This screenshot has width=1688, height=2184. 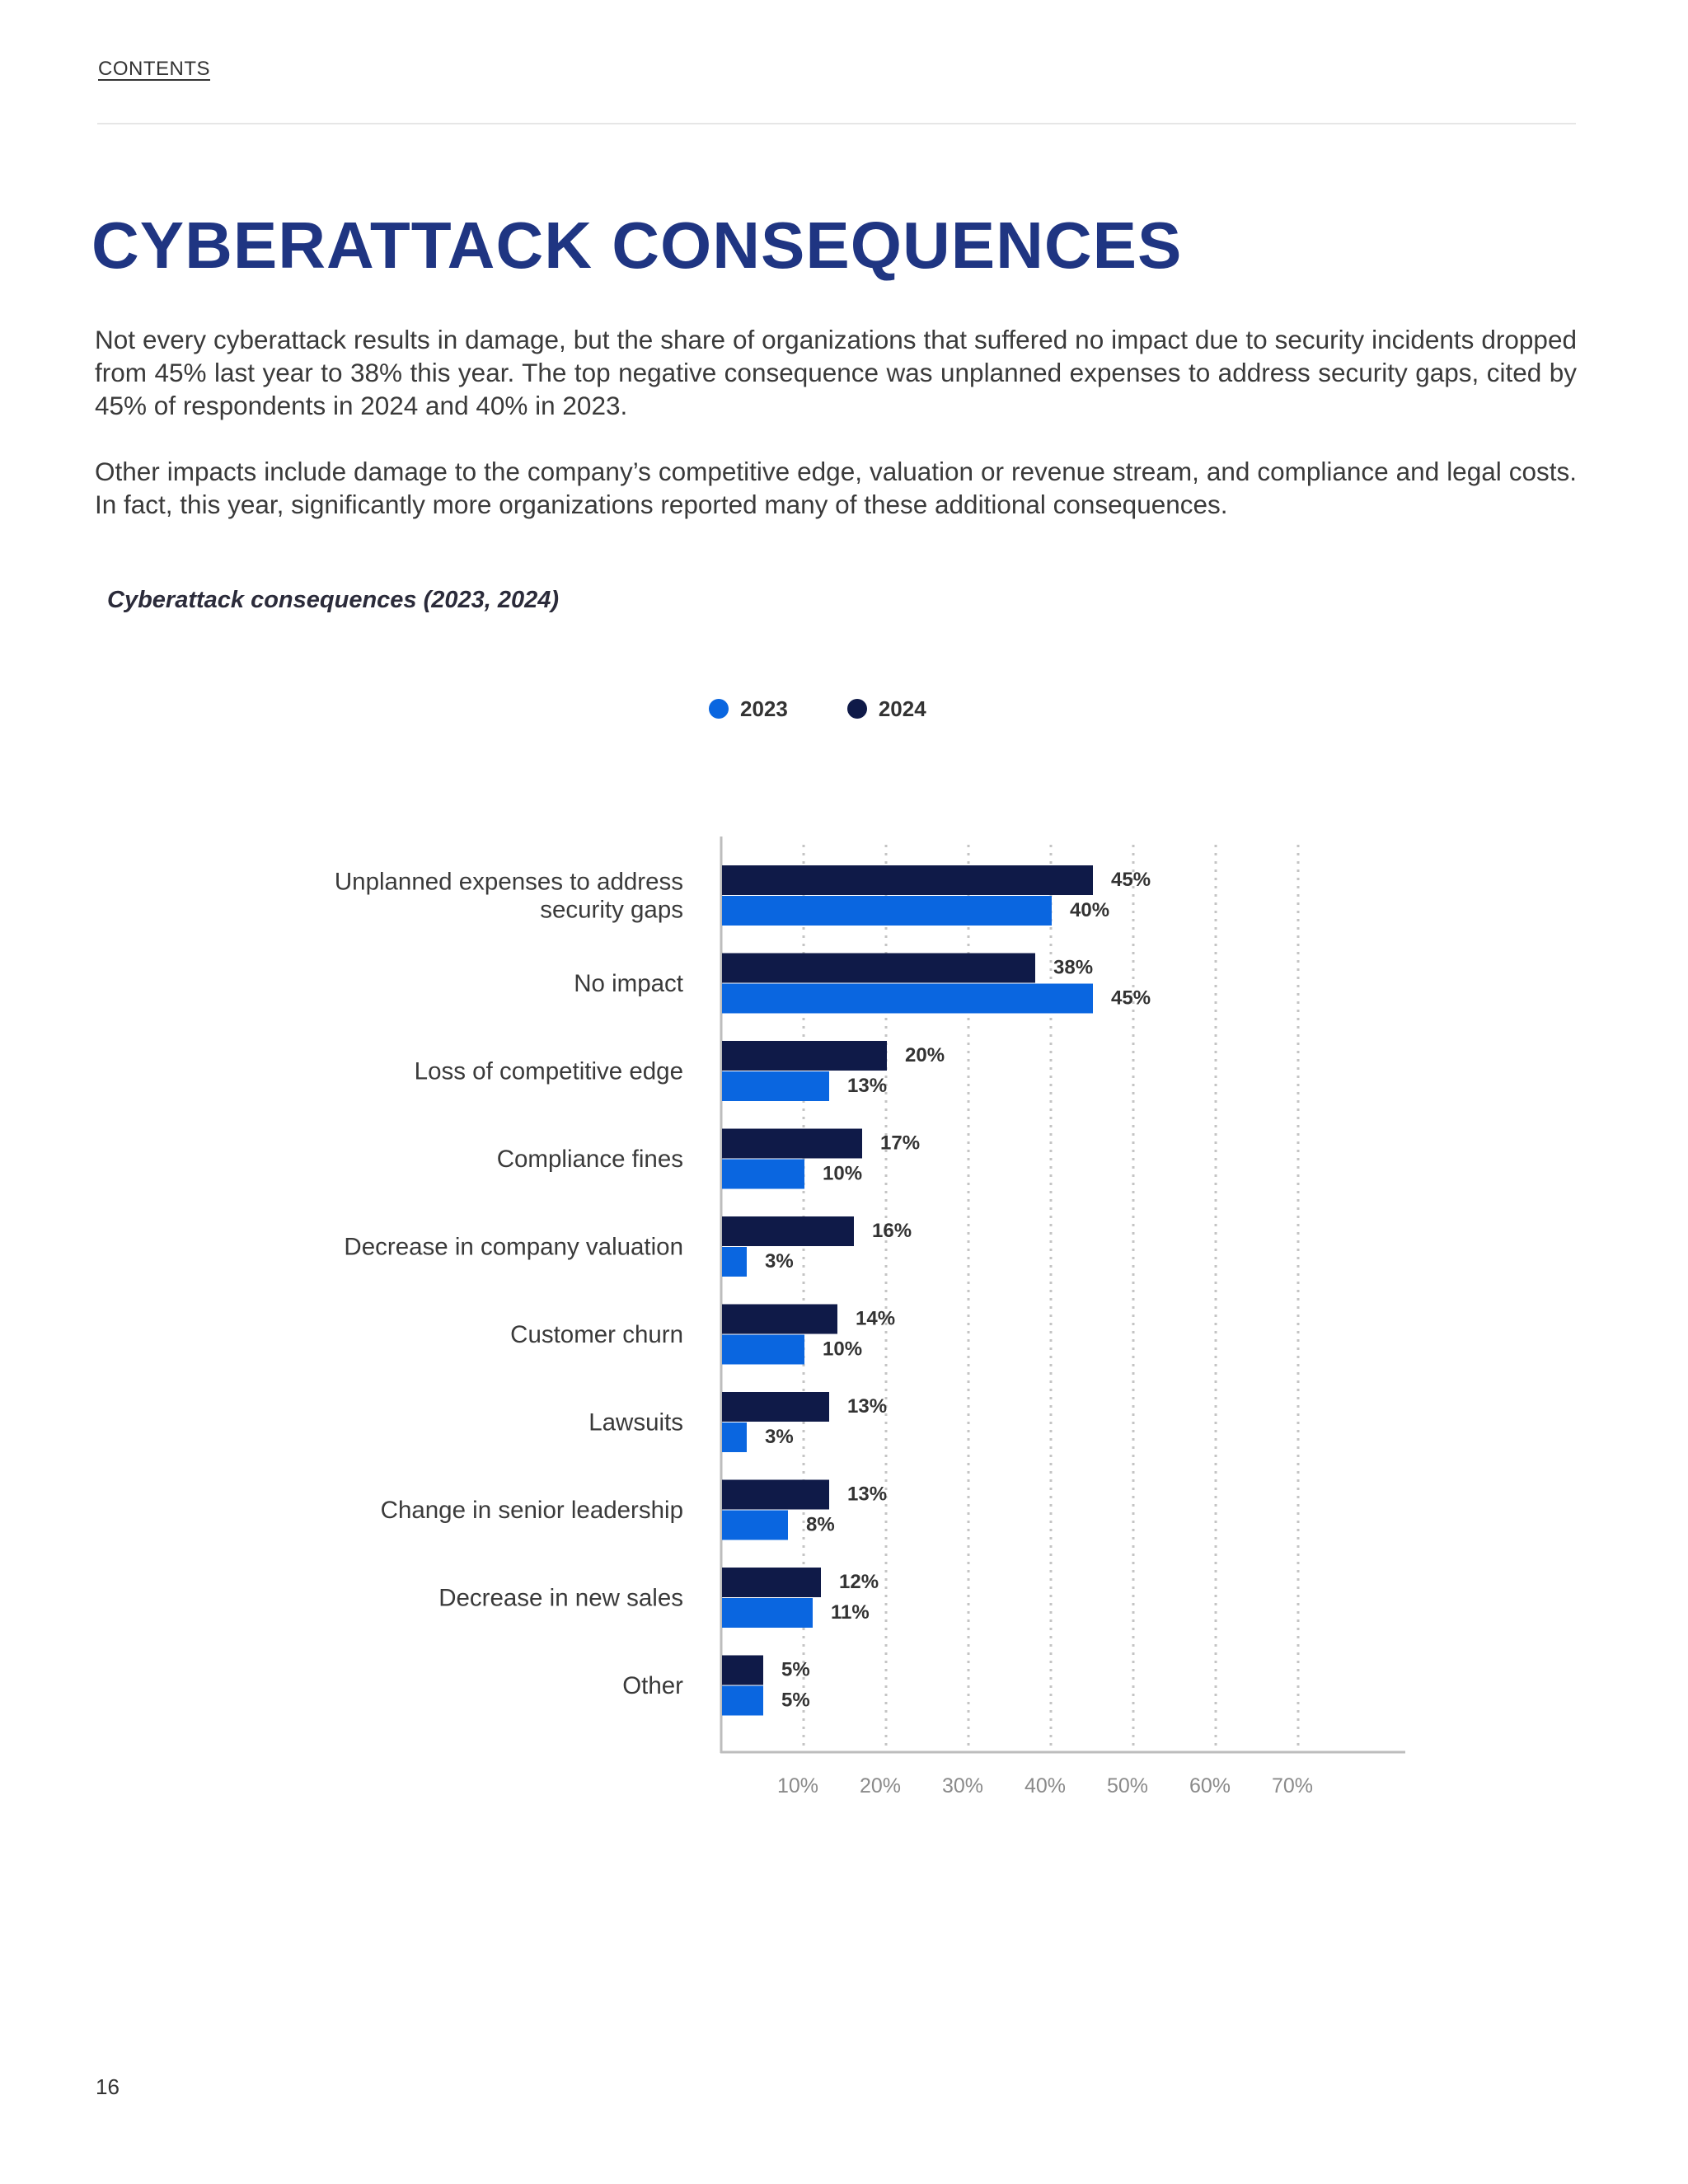 I want to click on category-label: No impact, so click(x=628, y=983).